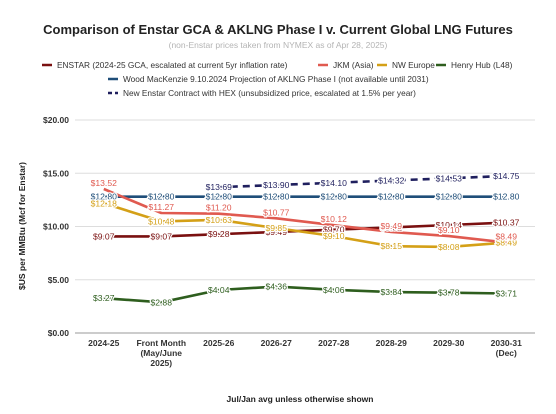 The width and height of the screenshot is (556, 414). What do you see at coordinates (219, 290) in the screenshot?
I see `data-label: $4.04` at bounding box center [219, 290].